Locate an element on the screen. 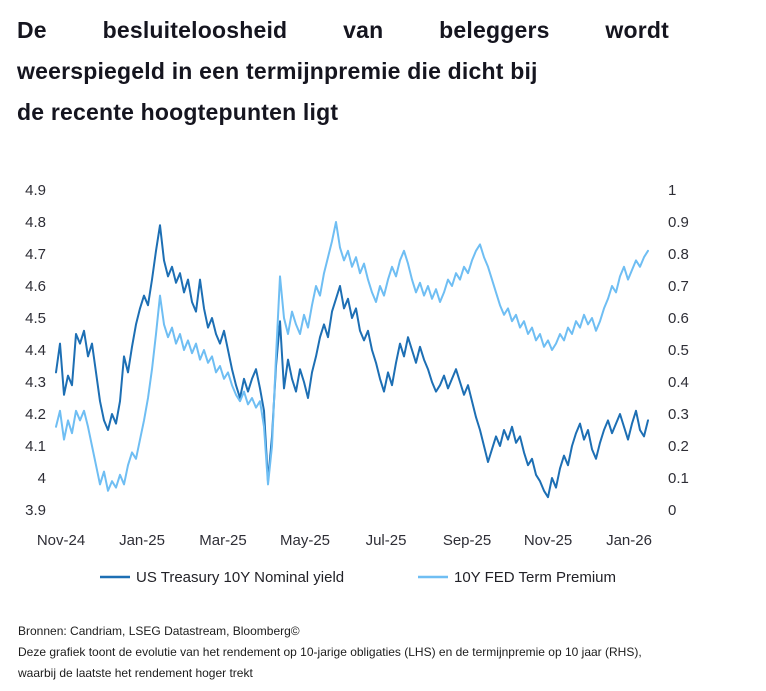  legend-item: 10Y FED Term Premium is located at coordinates (517, 577).